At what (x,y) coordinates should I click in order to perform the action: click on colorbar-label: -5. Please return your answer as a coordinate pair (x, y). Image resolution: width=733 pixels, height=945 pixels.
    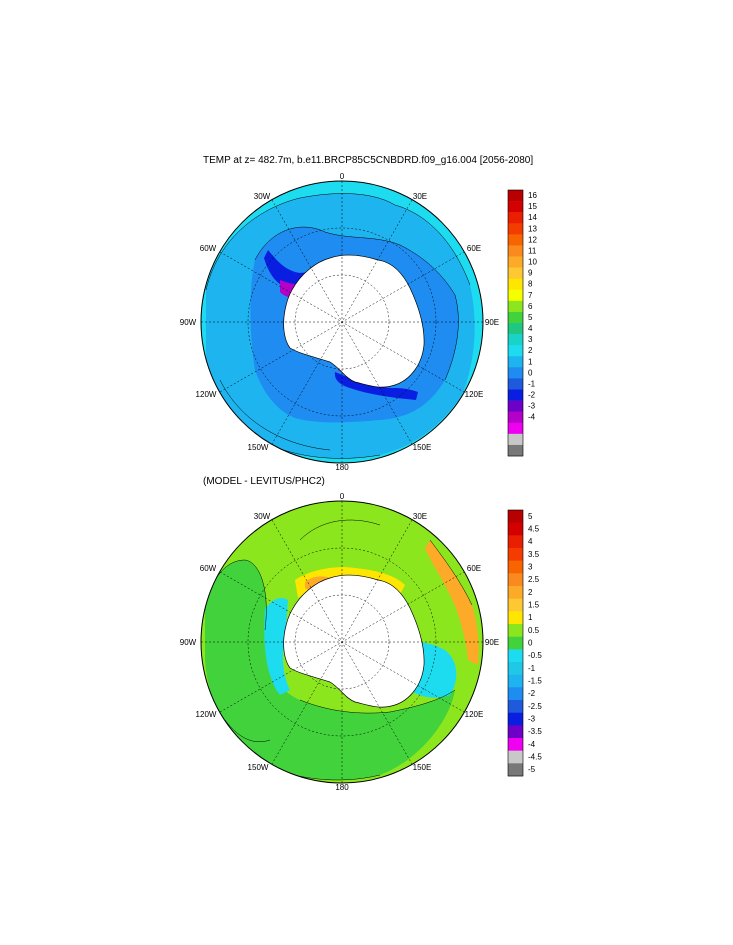
    Looking at the image, I should click on (532, 769).